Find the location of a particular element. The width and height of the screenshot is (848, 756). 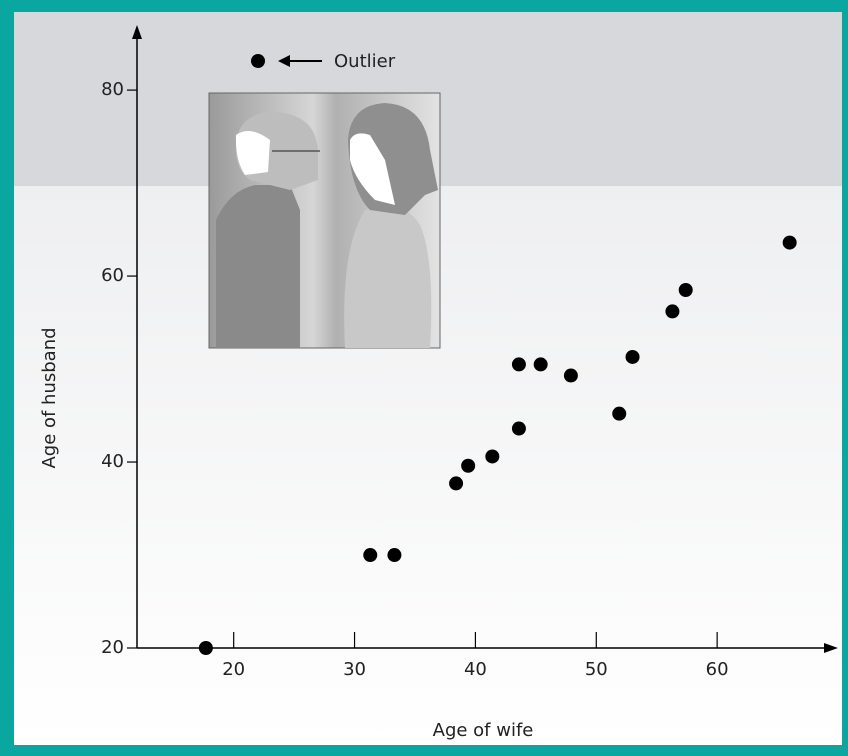

x-tick-label: 40 is located at coordinates (475, 669).